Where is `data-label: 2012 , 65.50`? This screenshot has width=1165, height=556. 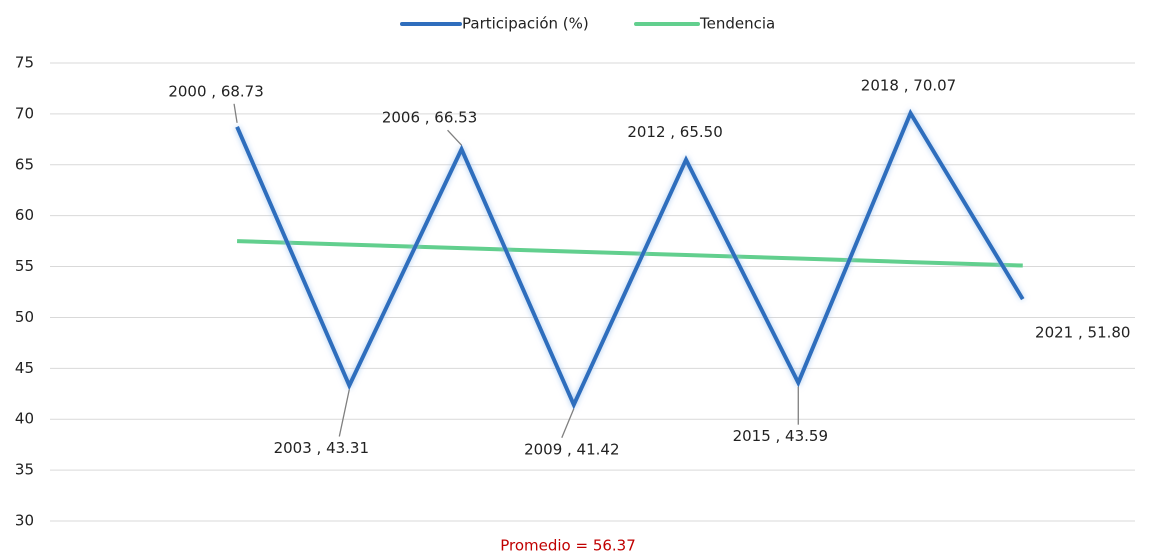
data-label: 2012 , 65.50 is located at coordinates (674, 132).